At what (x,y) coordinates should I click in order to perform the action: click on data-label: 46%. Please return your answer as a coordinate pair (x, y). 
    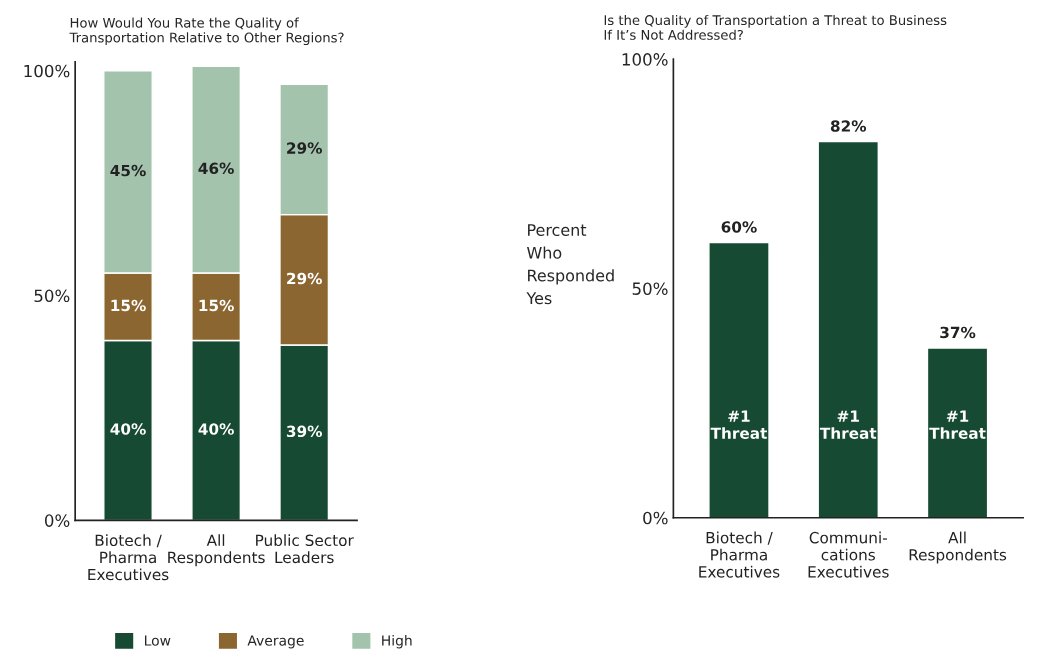
    Looking at the image, I should click on (216, 168).